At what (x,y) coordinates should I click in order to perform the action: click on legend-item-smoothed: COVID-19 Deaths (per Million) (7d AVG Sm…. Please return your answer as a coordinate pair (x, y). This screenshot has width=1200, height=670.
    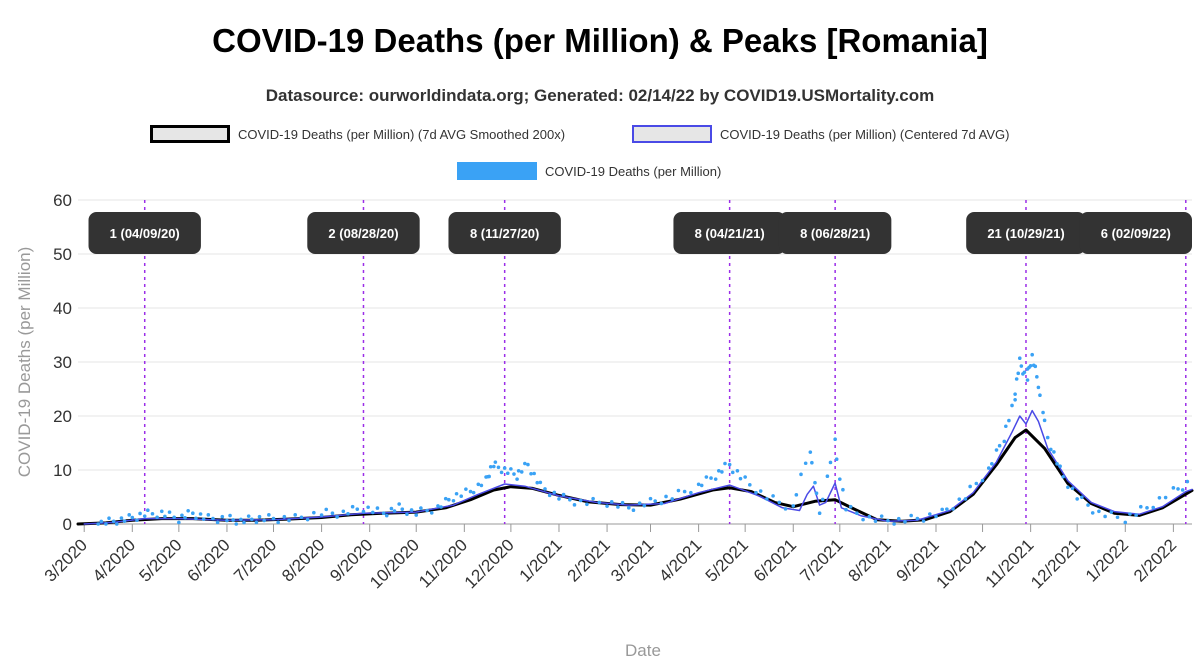
    Looking at the image, I should click on (357, 134).